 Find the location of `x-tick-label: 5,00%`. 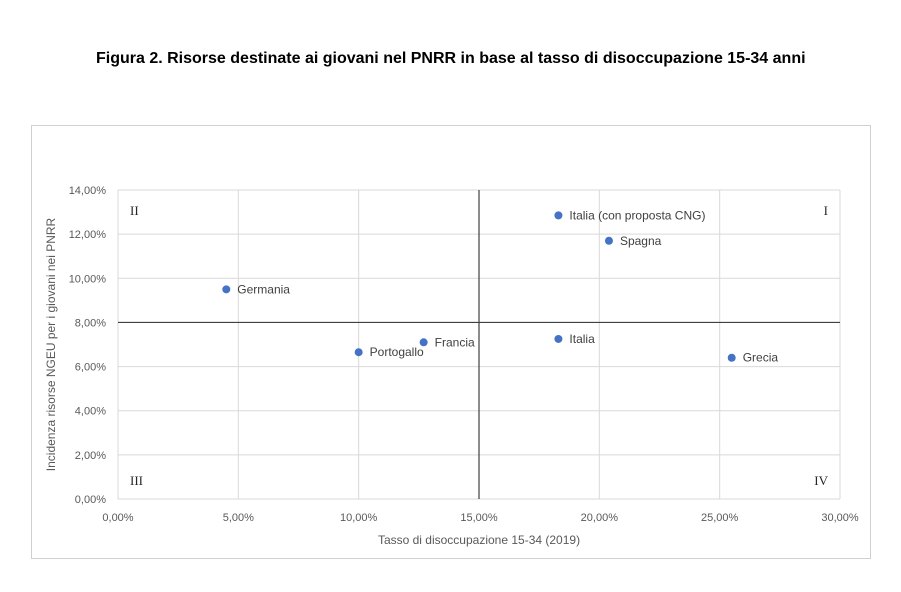

x-tick-label: 5,00% is located at coordinates (238, 518).